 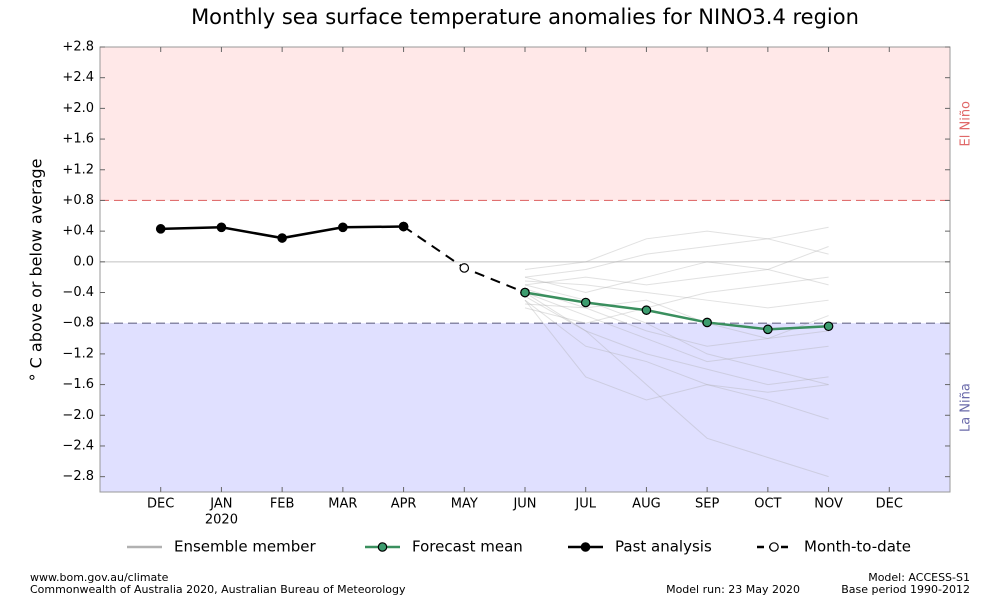 I want to click on y-tick-label: −0.8, so click(x=78, y=323).